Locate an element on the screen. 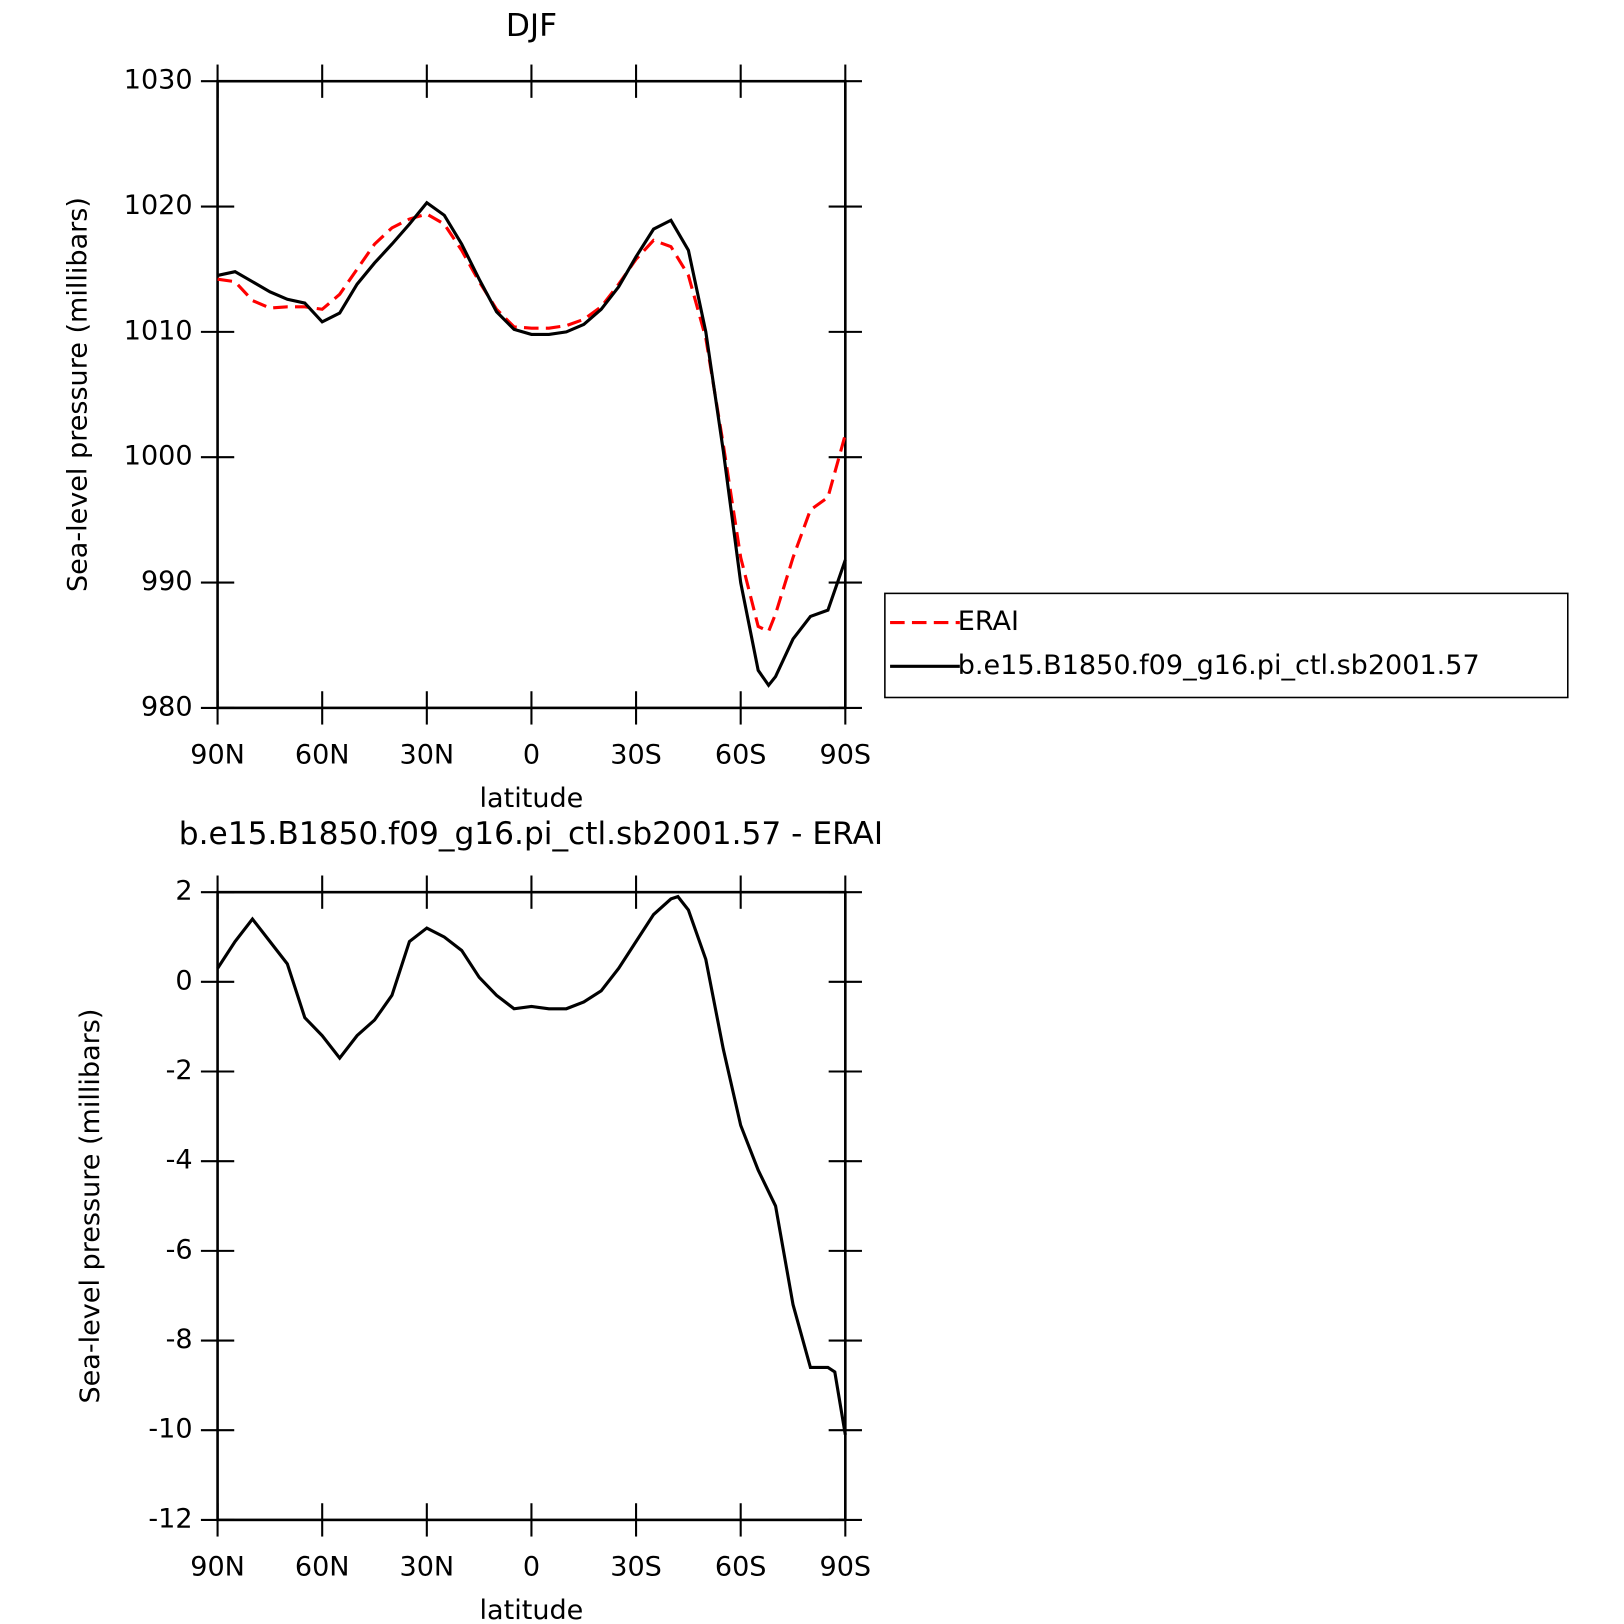 The height and width of the screenshot is (1624, 1624). y-tick-label: -2 is located at coordinates (179, 1070).